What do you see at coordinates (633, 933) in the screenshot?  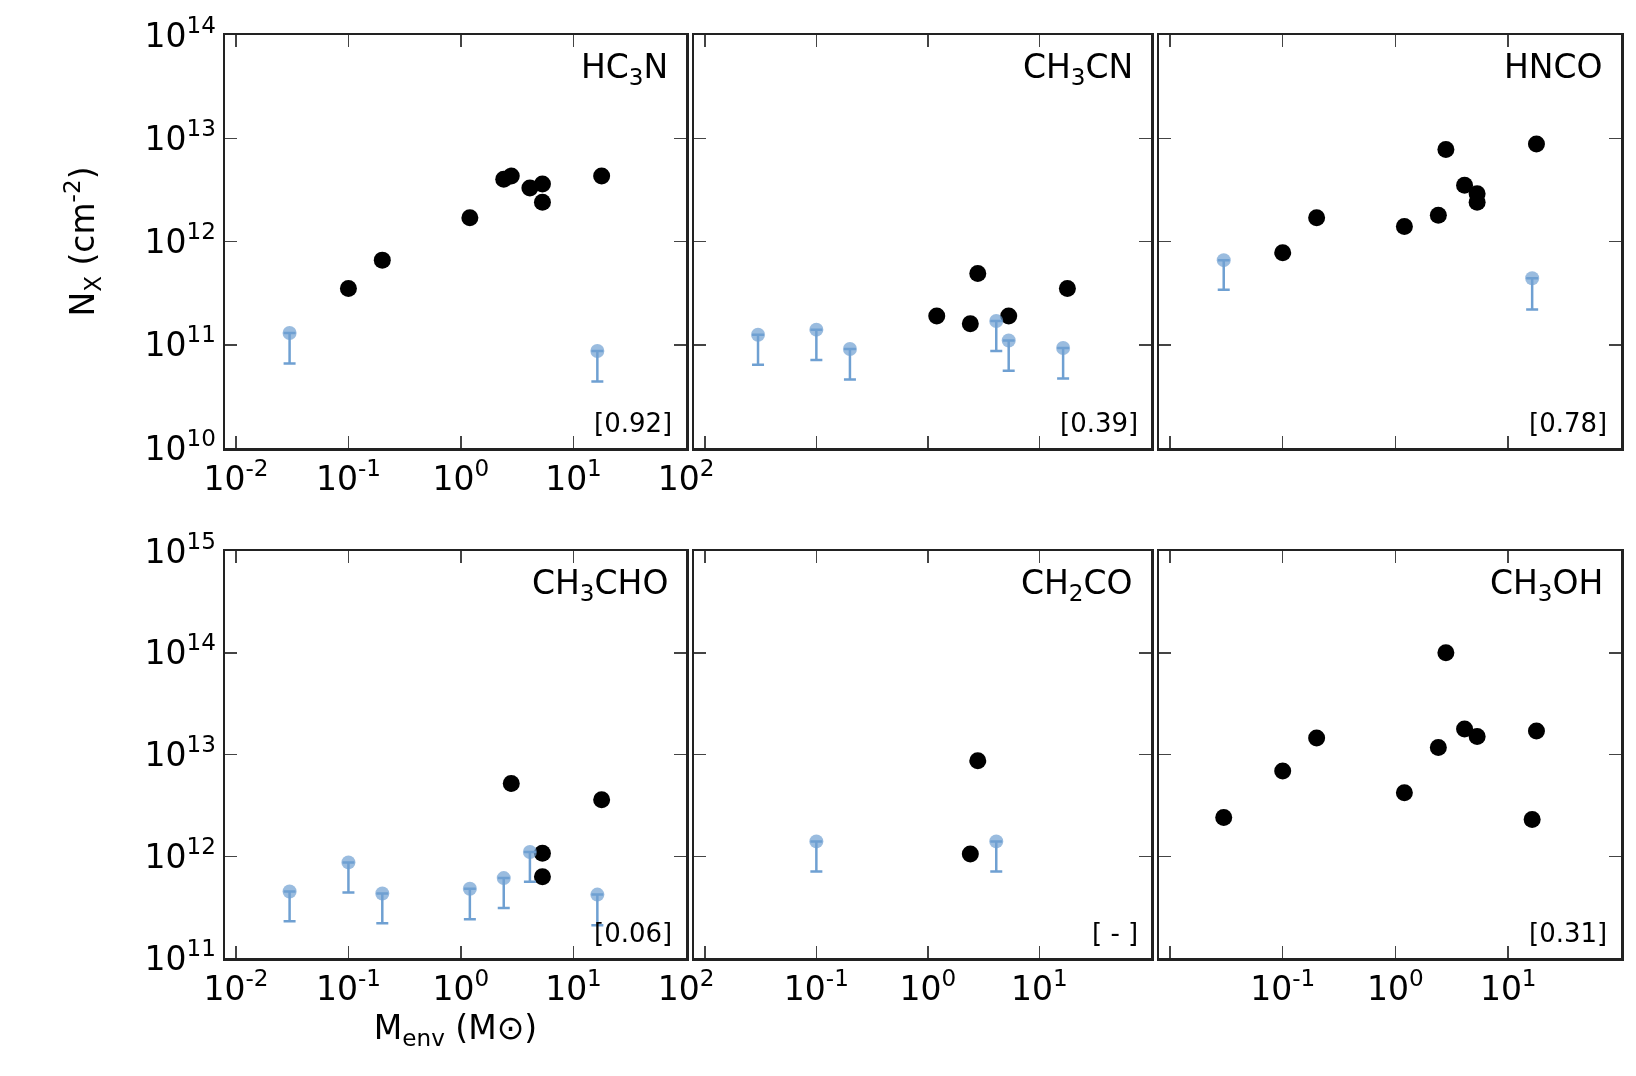 I see `annotation: [0.06]` at bounding box center [633, 933].